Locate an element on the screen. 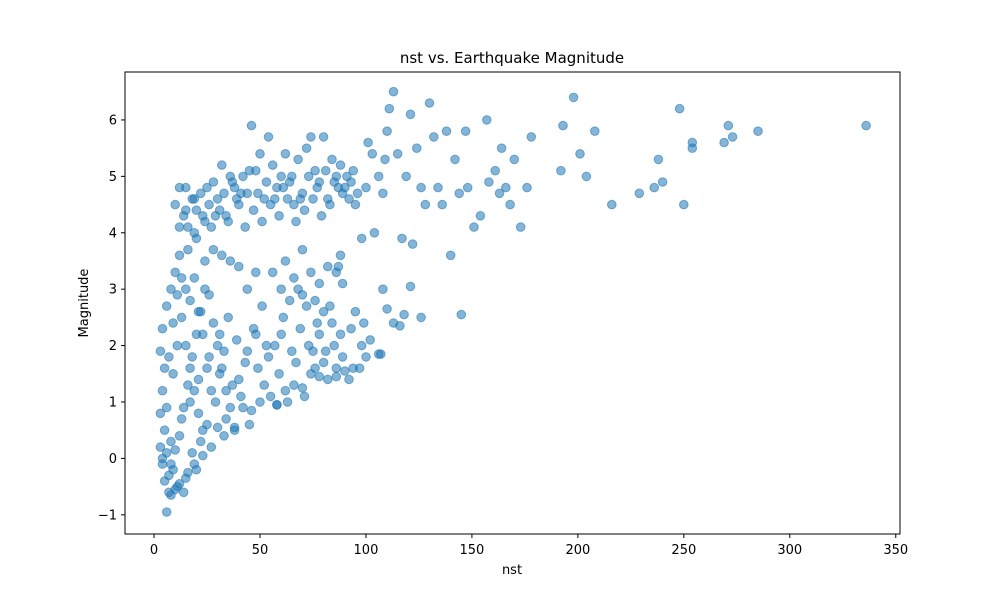  x-tick-label: 150 is located at coordinates (472, 550).